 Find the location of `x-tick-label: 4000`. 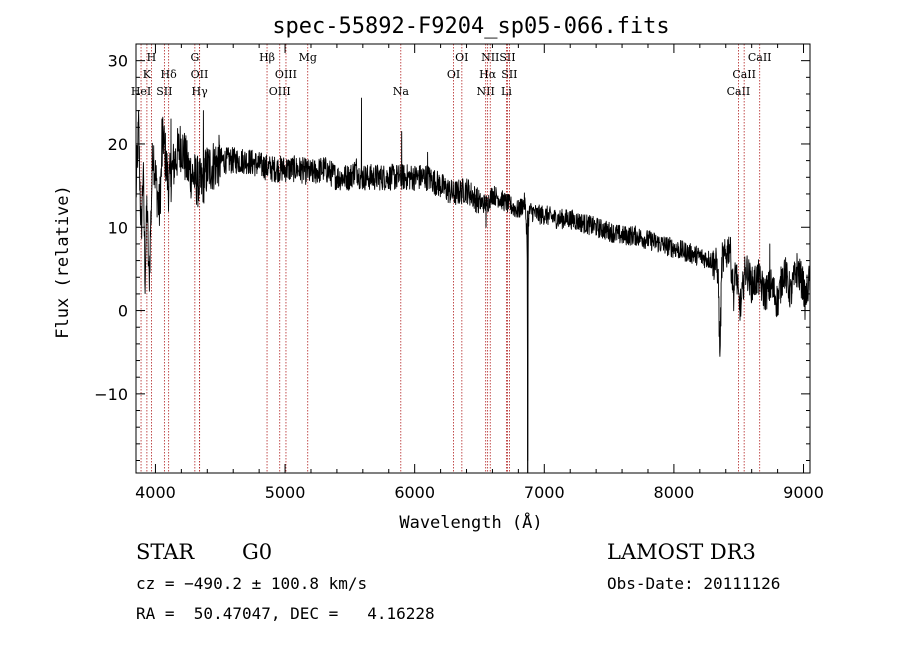

x-tick-label: 4000 is located at coordinates (155, 492).